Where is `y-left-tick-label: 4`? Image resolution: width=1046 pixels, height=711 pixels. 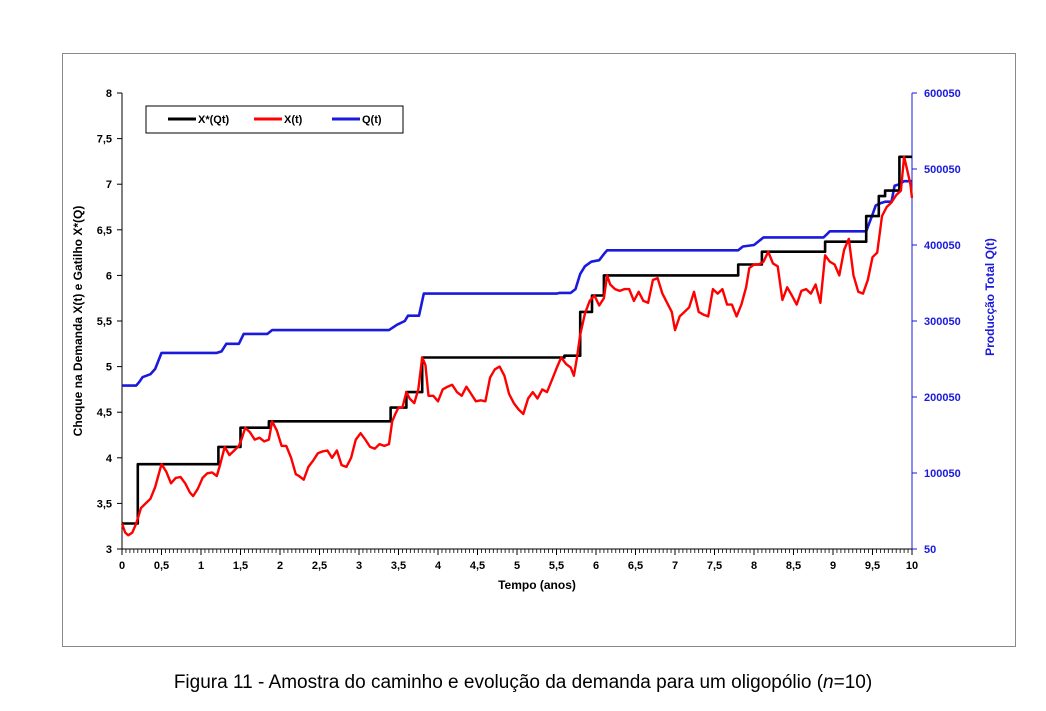 y-left-tick-label: 4 is located at coordinates (109, 459).